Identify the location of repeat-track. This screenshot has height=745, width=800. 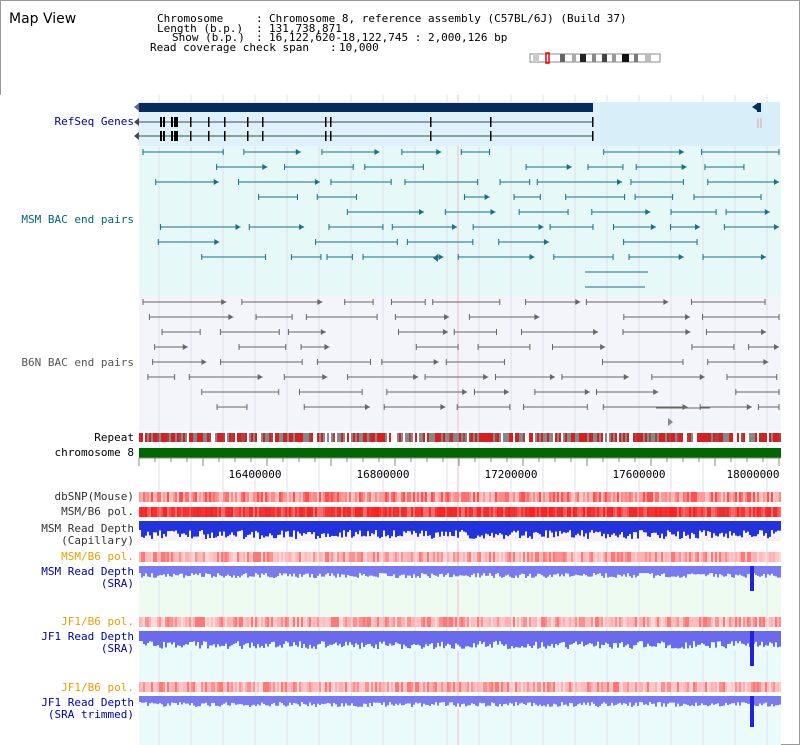
(460, 437).